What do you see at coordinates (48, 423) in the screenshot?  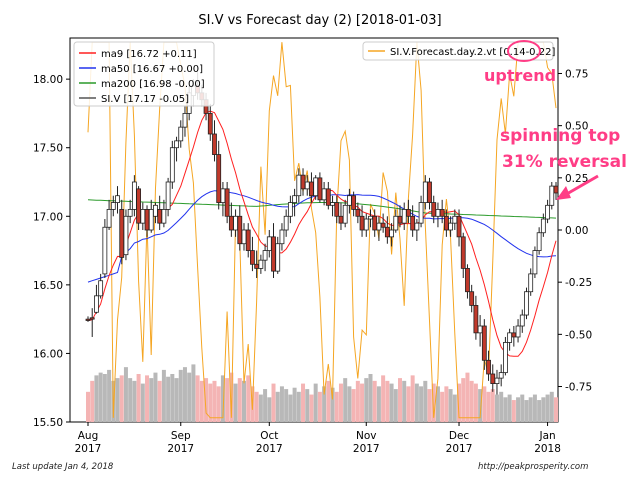 I see `left-axis-tick-label: 15.50` at bounding box center [48, 423].